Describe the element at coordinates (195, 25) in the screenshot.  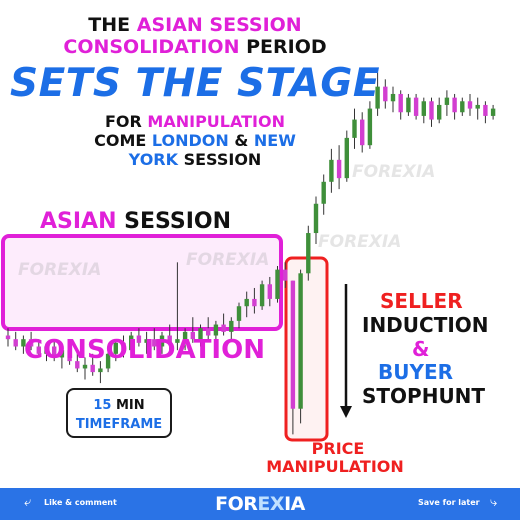
I see `headline-line-1: THE ASIAN SESSION` at that location.